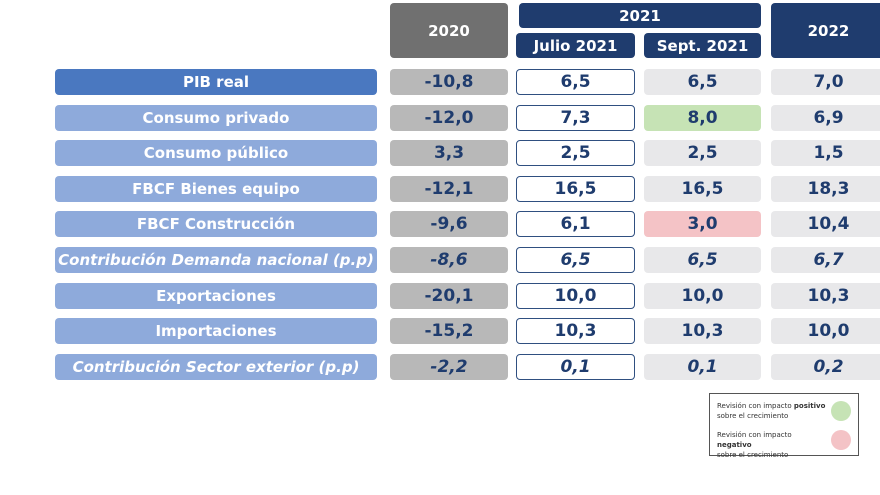 This screenshot has height=495, width=880. Describe the element at coordinates (825, 188) in the screenshot. I see `value-cell: 18,3` at that location.